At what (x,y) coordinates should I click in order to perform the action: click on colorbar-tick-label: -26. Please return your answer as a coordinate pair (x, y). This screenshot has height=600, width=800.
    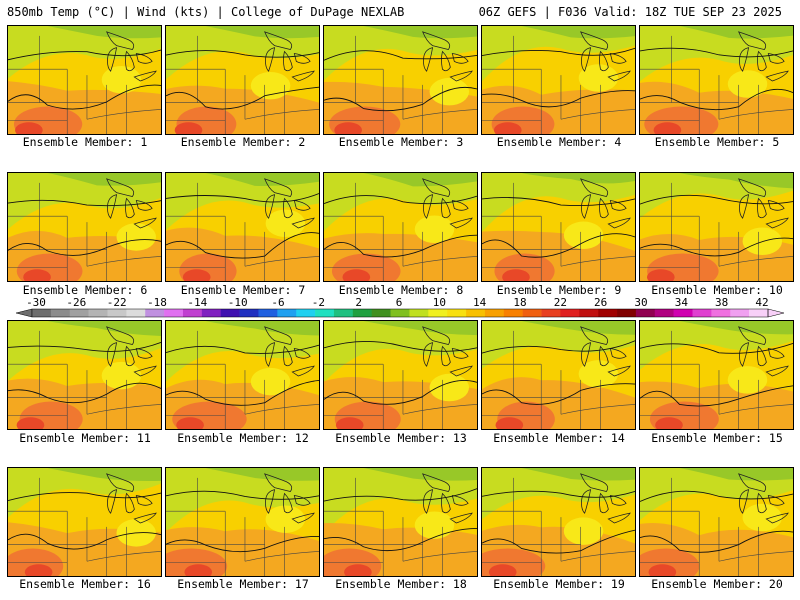
    Looking at the image, I should click on (76, 302).